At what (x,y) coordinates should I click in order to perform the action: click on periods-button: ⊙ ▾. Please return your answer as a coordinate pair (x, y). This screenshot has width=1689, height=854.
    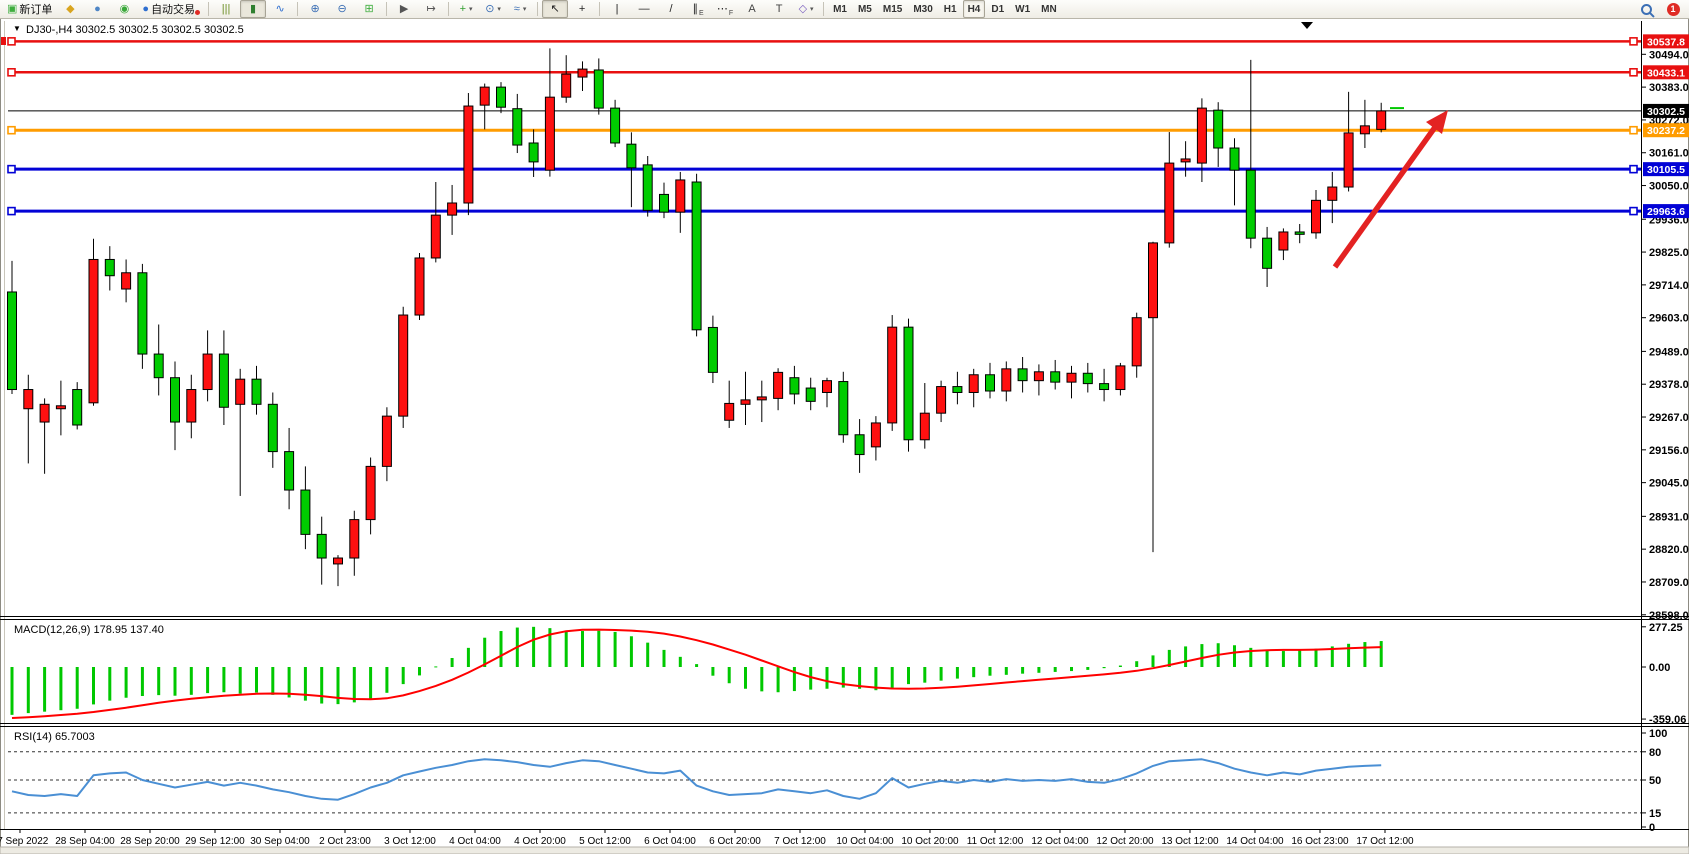
    Looking at the image, I should click on (493, 9).